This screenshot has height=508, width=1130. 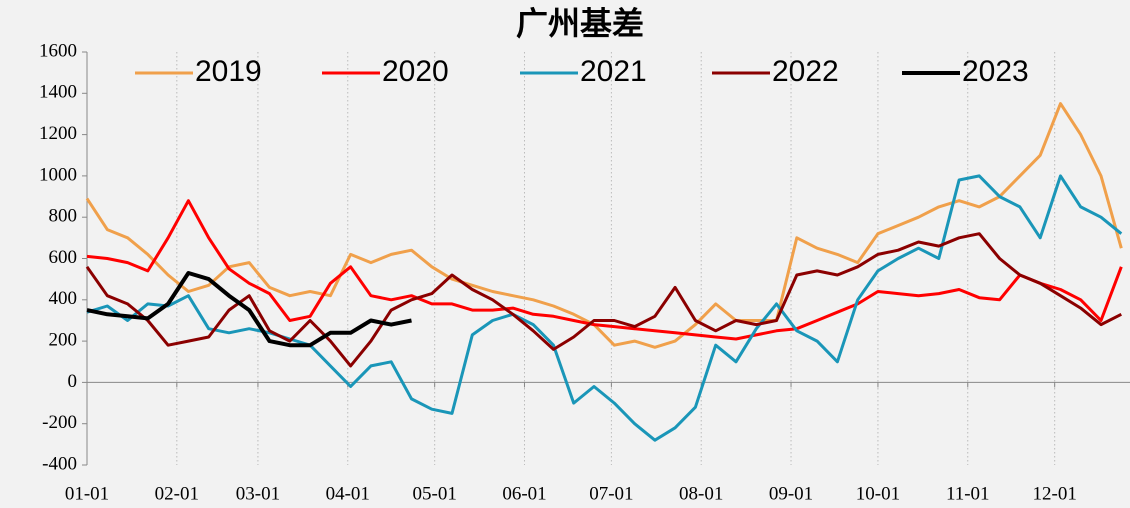 What do you see at coordinates (63, 216) in the screenshot?
I see `y-tick-label: 800` at bounding box center [63, 216].